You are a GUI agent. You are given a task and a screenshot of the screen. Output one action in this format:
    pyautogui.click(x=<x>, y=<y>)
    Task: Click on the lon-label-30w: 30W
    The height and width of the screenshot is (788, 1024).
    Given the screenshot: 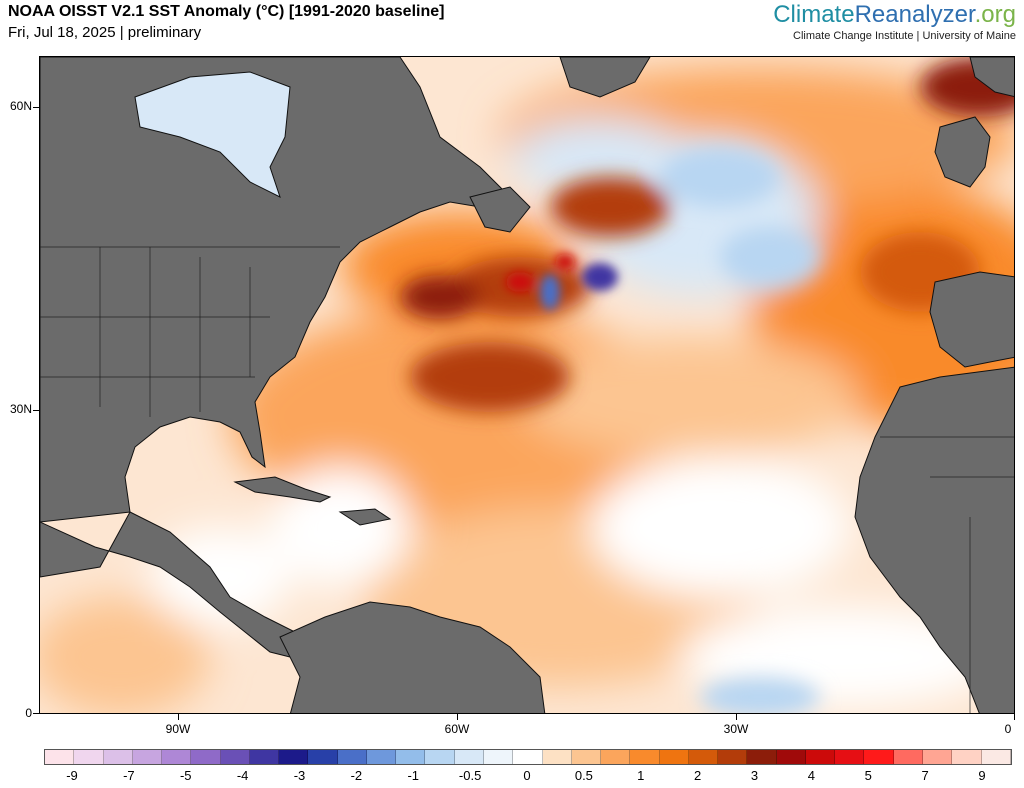 What is the action you would take?
    pyautogui.click(x=736, y=729)
    